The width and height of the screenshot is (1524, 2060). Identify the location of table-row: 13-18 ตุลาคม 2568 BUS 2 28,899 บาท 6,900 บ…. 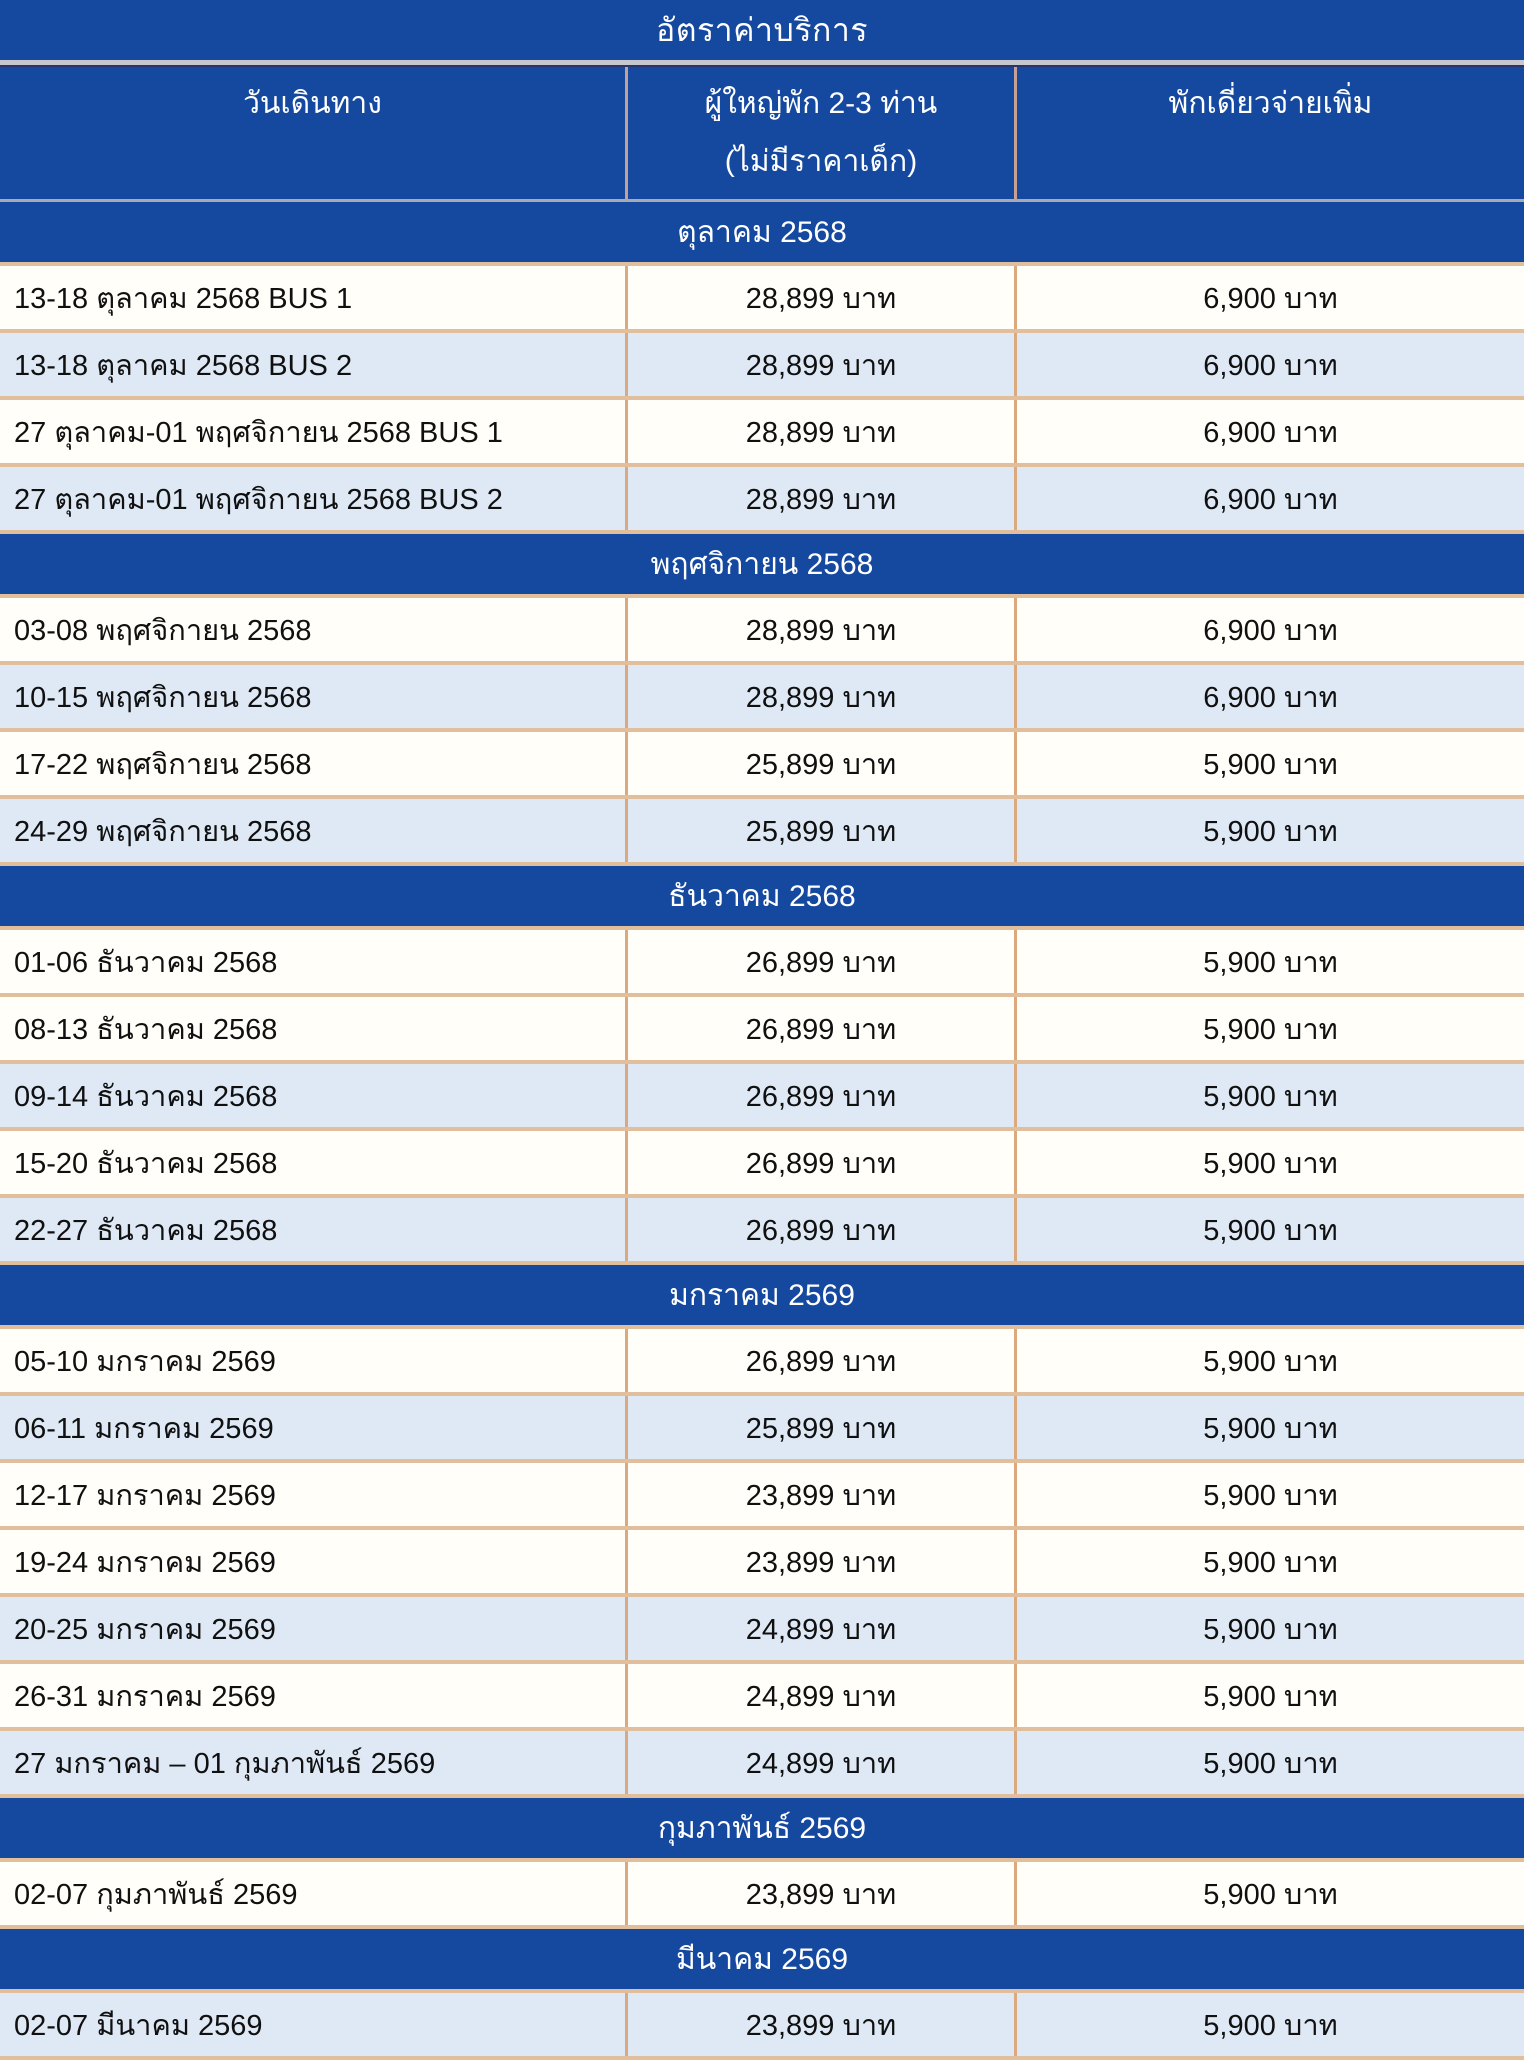
(762, 366).